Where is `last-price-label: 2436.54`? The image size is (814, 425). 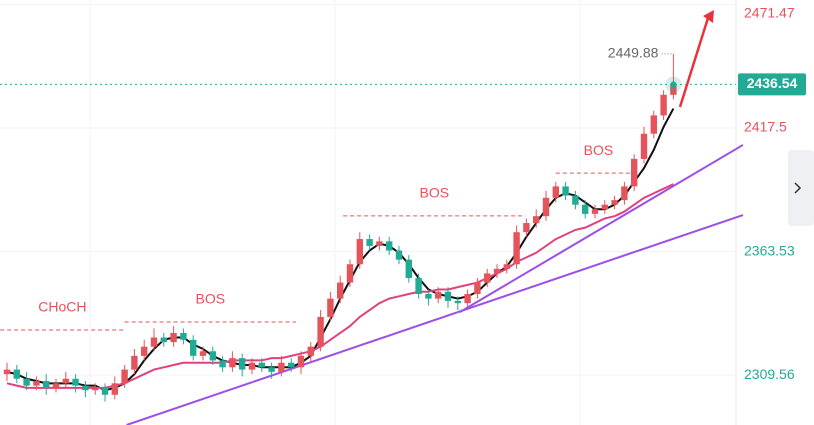 last-price-label: 2436.54 is located at coordinates (772, 83).